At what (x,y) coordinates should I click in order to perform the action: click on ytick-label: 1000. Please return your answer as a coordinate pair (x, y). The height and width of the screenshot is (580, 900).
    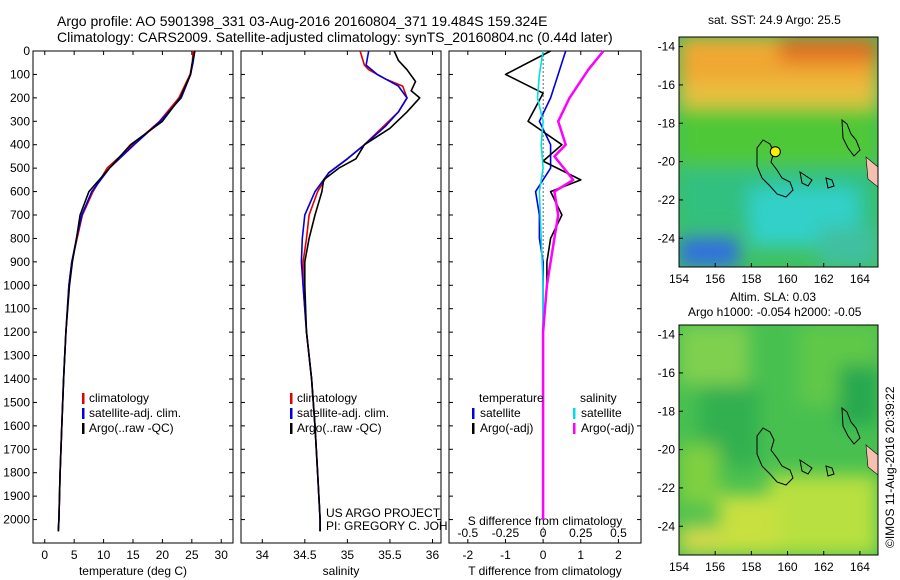
    Looking at the image, I should click on (16, 285).